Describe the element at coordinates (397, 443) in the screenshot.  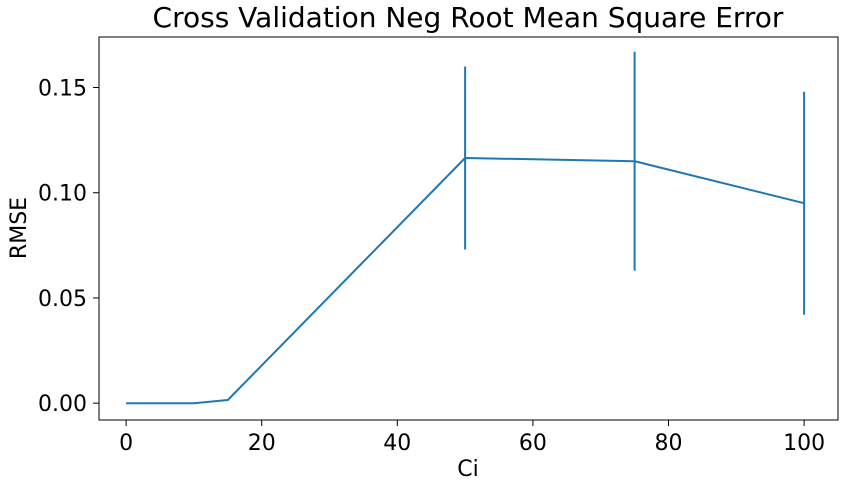
I see `x-tick-label: 40` at that location.